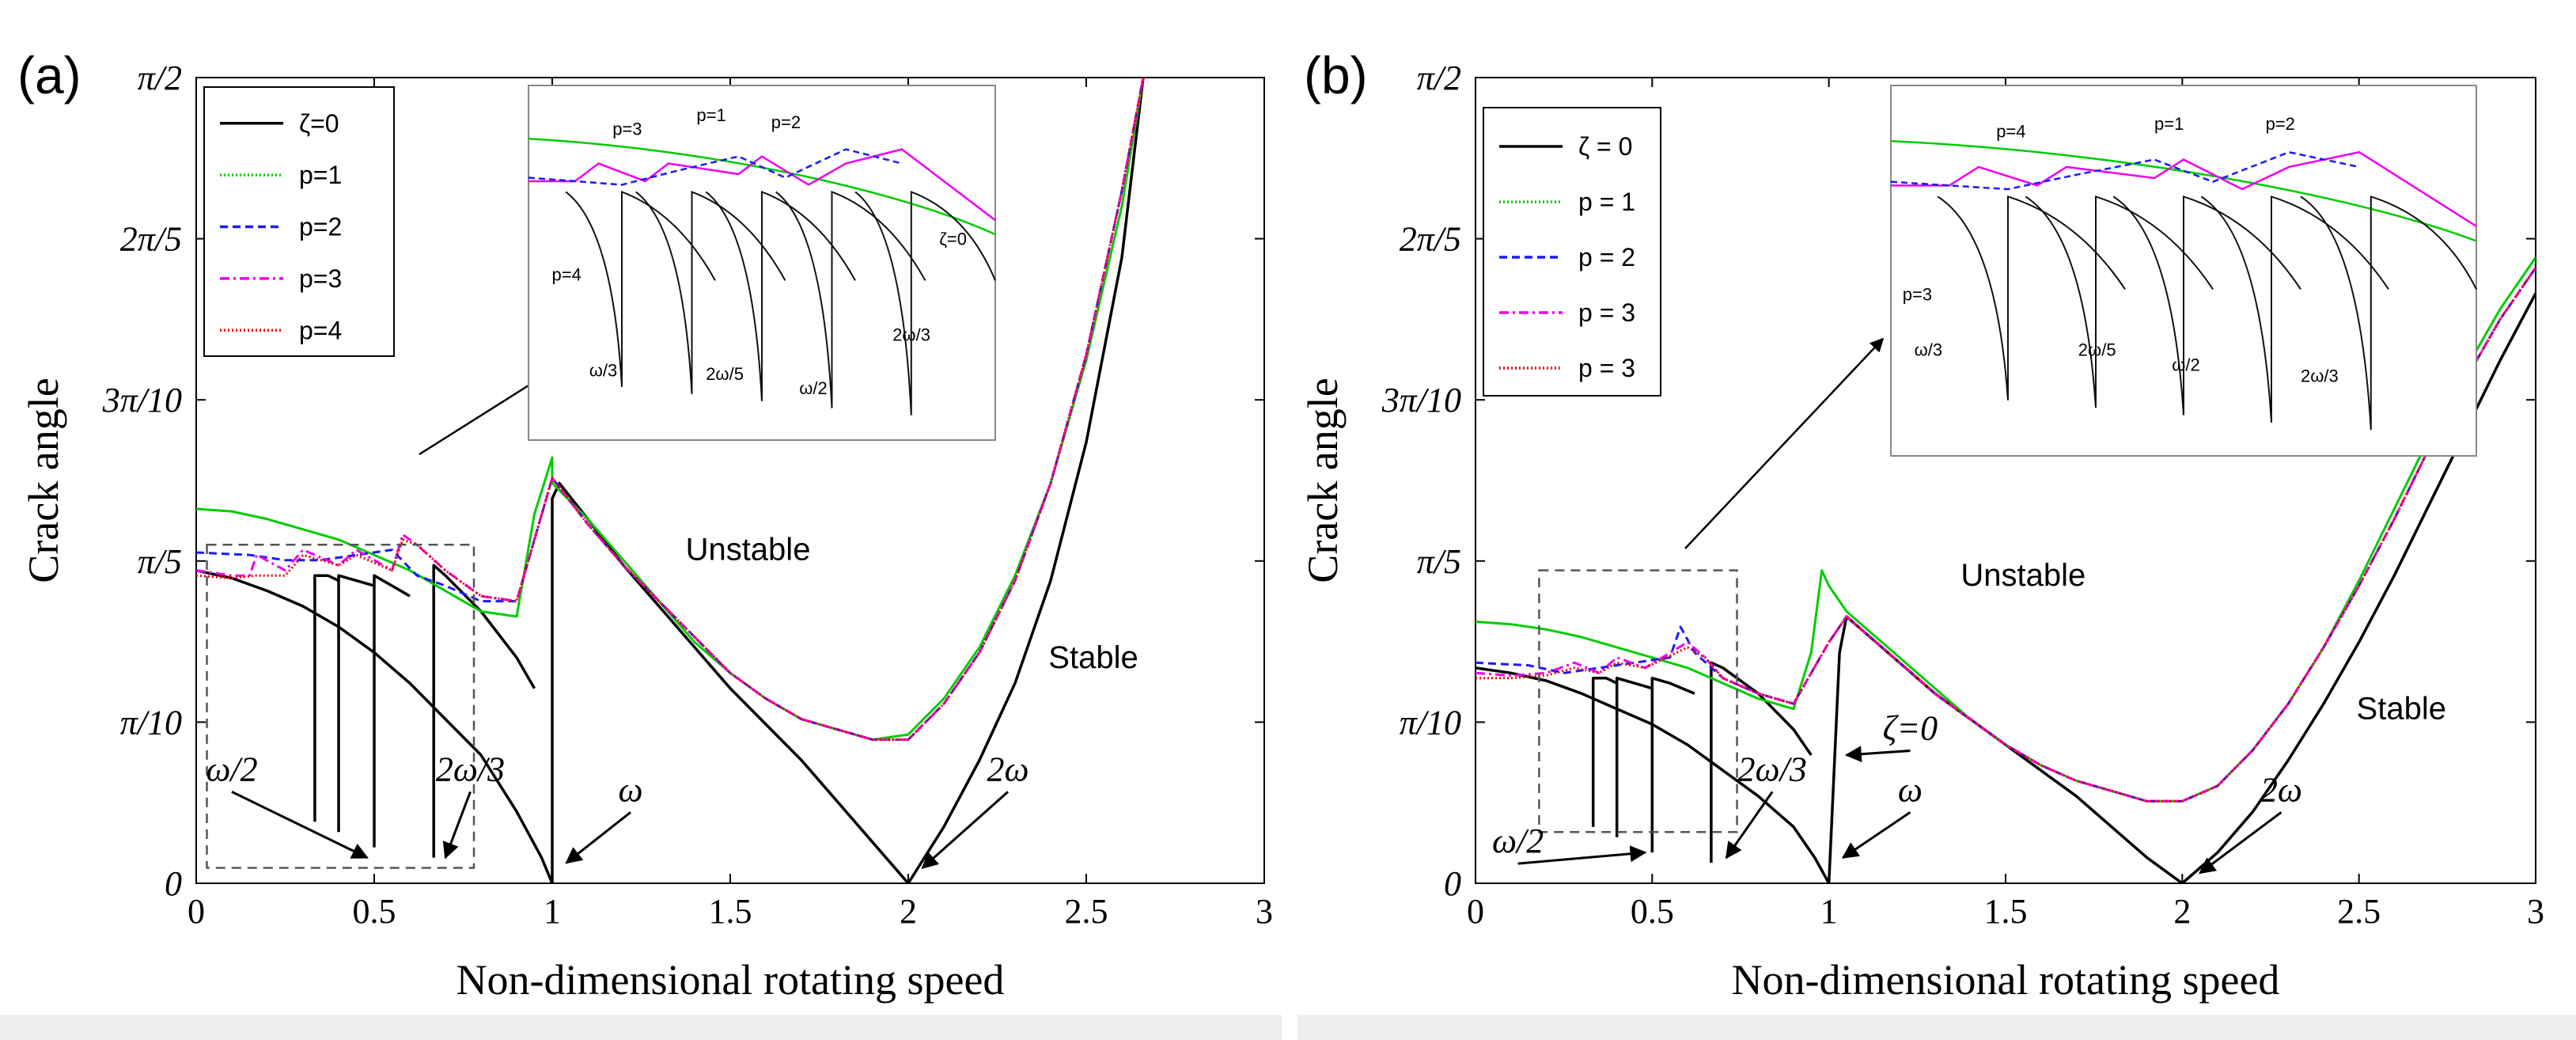  I want to click on legend-label: p = 2, so click(1606, 257).